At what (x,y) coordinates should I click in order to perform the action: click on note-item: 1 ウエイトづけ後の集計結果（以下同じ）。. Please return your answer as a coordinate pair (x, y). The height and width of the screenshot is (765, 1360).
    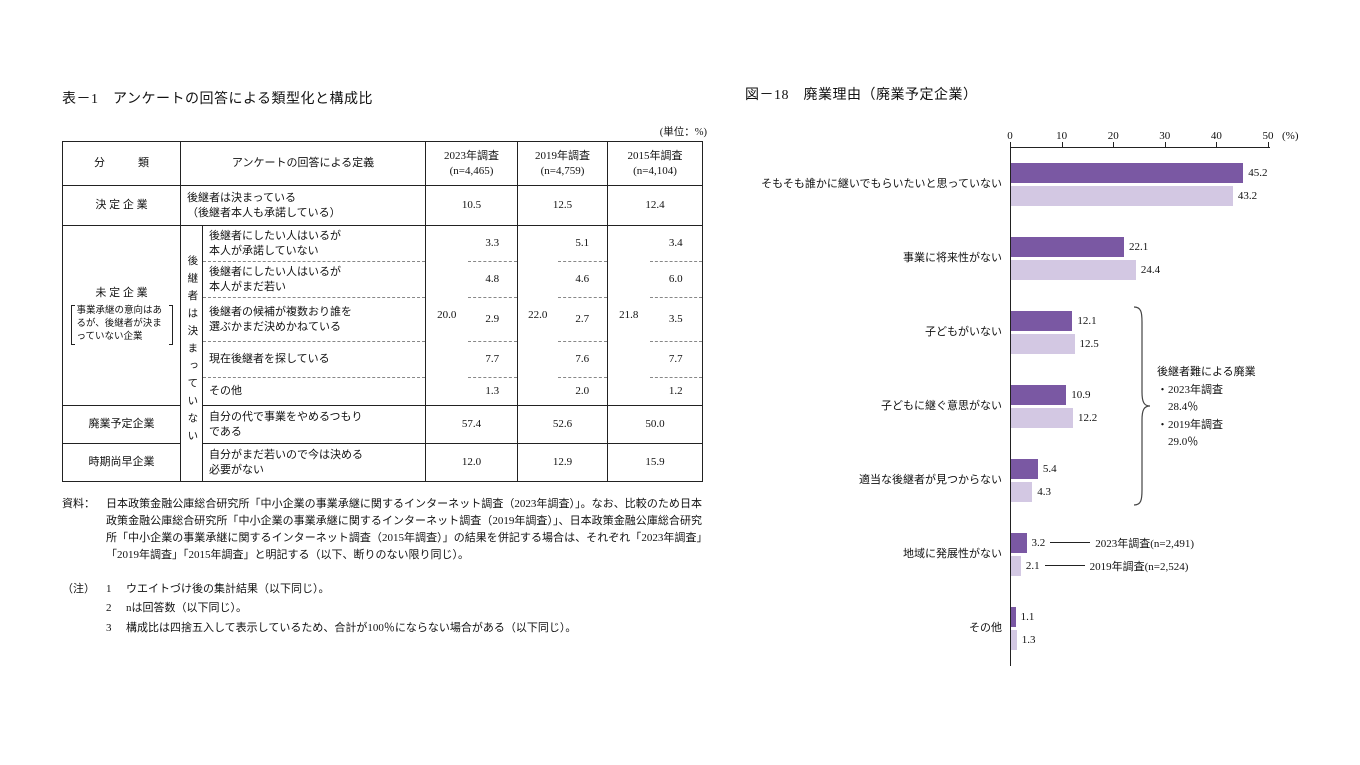
    Looking at the image, I should click on (341, 589).